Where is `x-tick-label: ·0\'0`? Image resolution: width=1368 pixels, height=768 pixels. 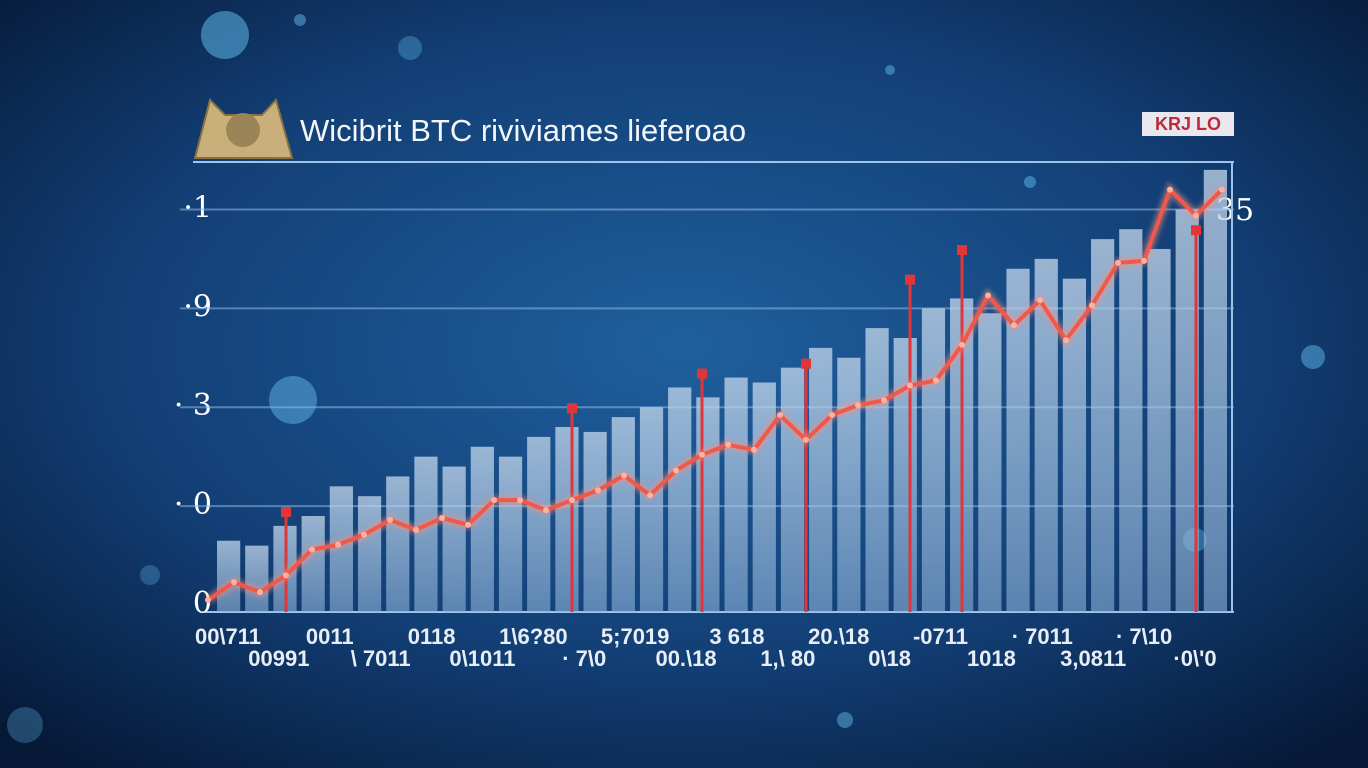 x-tick-label: ·0\'0 is located at coordinates (1194, 658).